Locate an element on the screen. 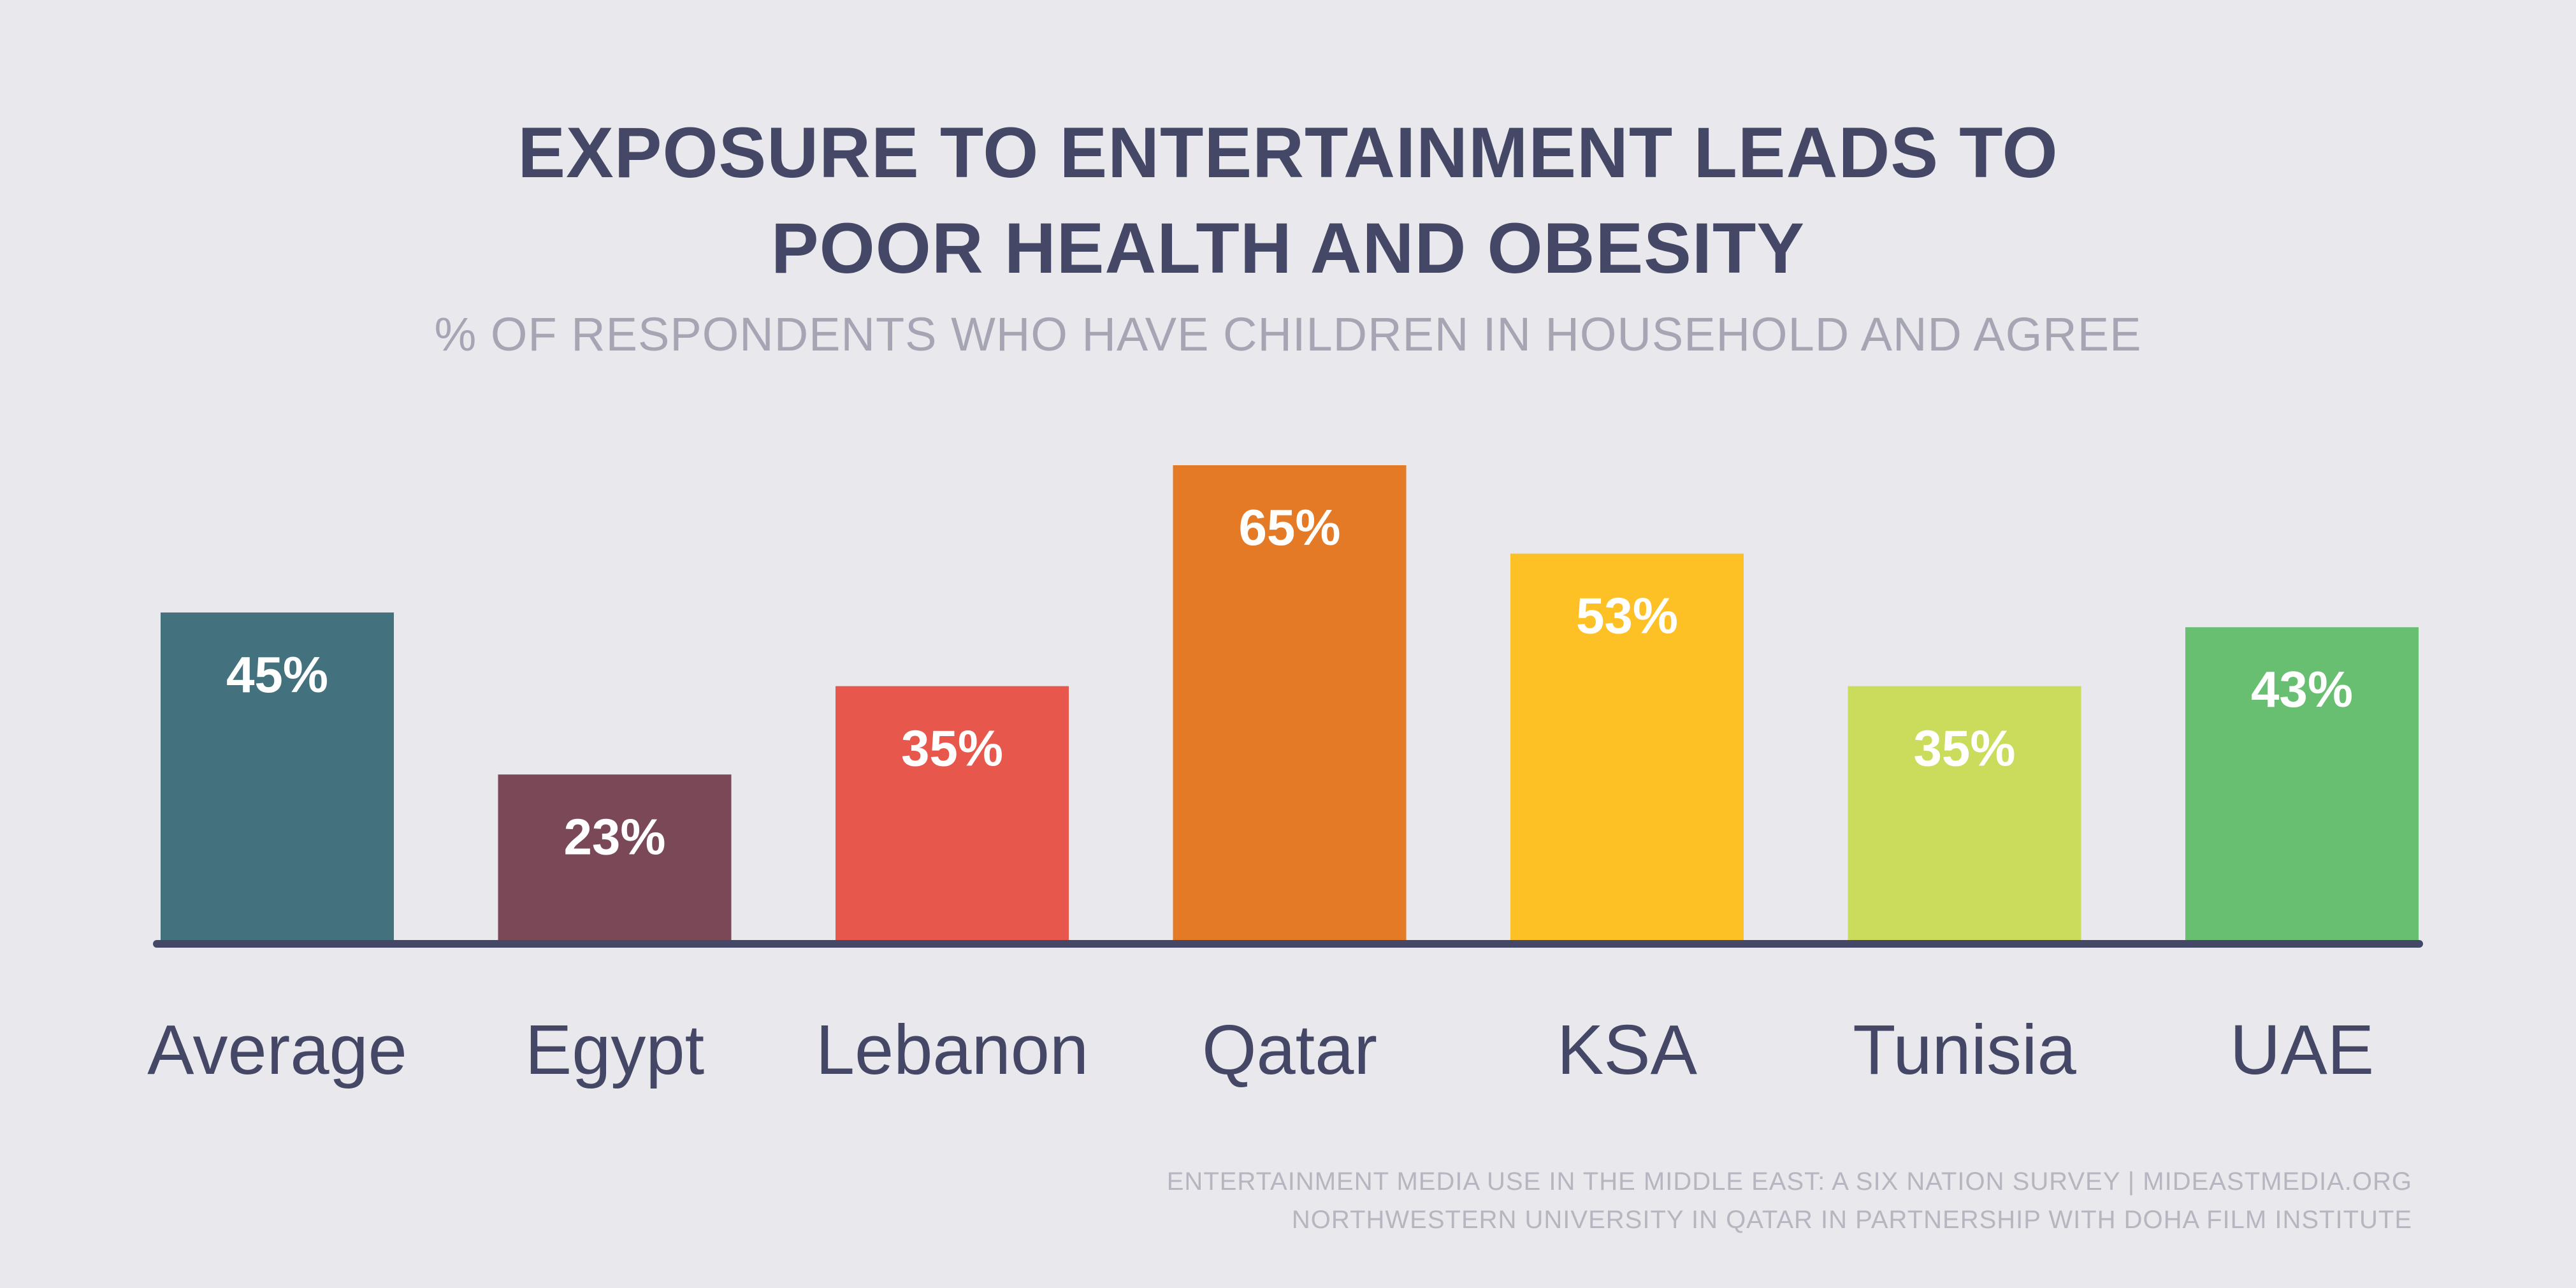 This screenshot has height=1288, width=2576. data-label-uae: 43% is located at coordinates (2302, 689).